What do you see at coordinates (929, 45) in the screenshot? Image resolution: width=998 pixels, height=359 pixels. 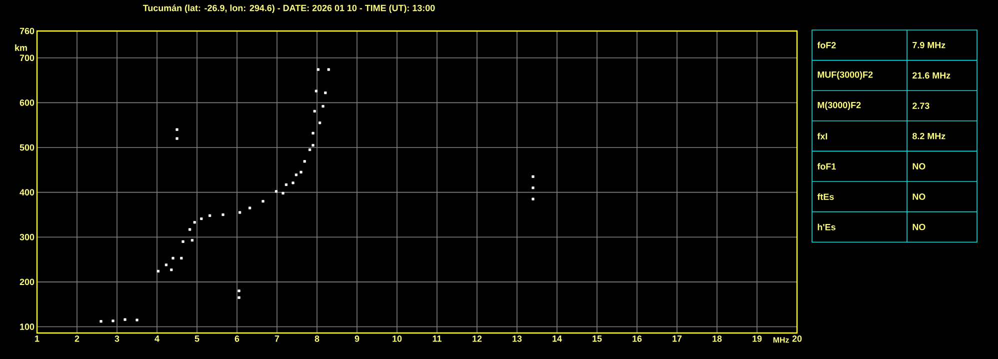 I see `text: 7.9 MHz` at bounding box center [929, 45].